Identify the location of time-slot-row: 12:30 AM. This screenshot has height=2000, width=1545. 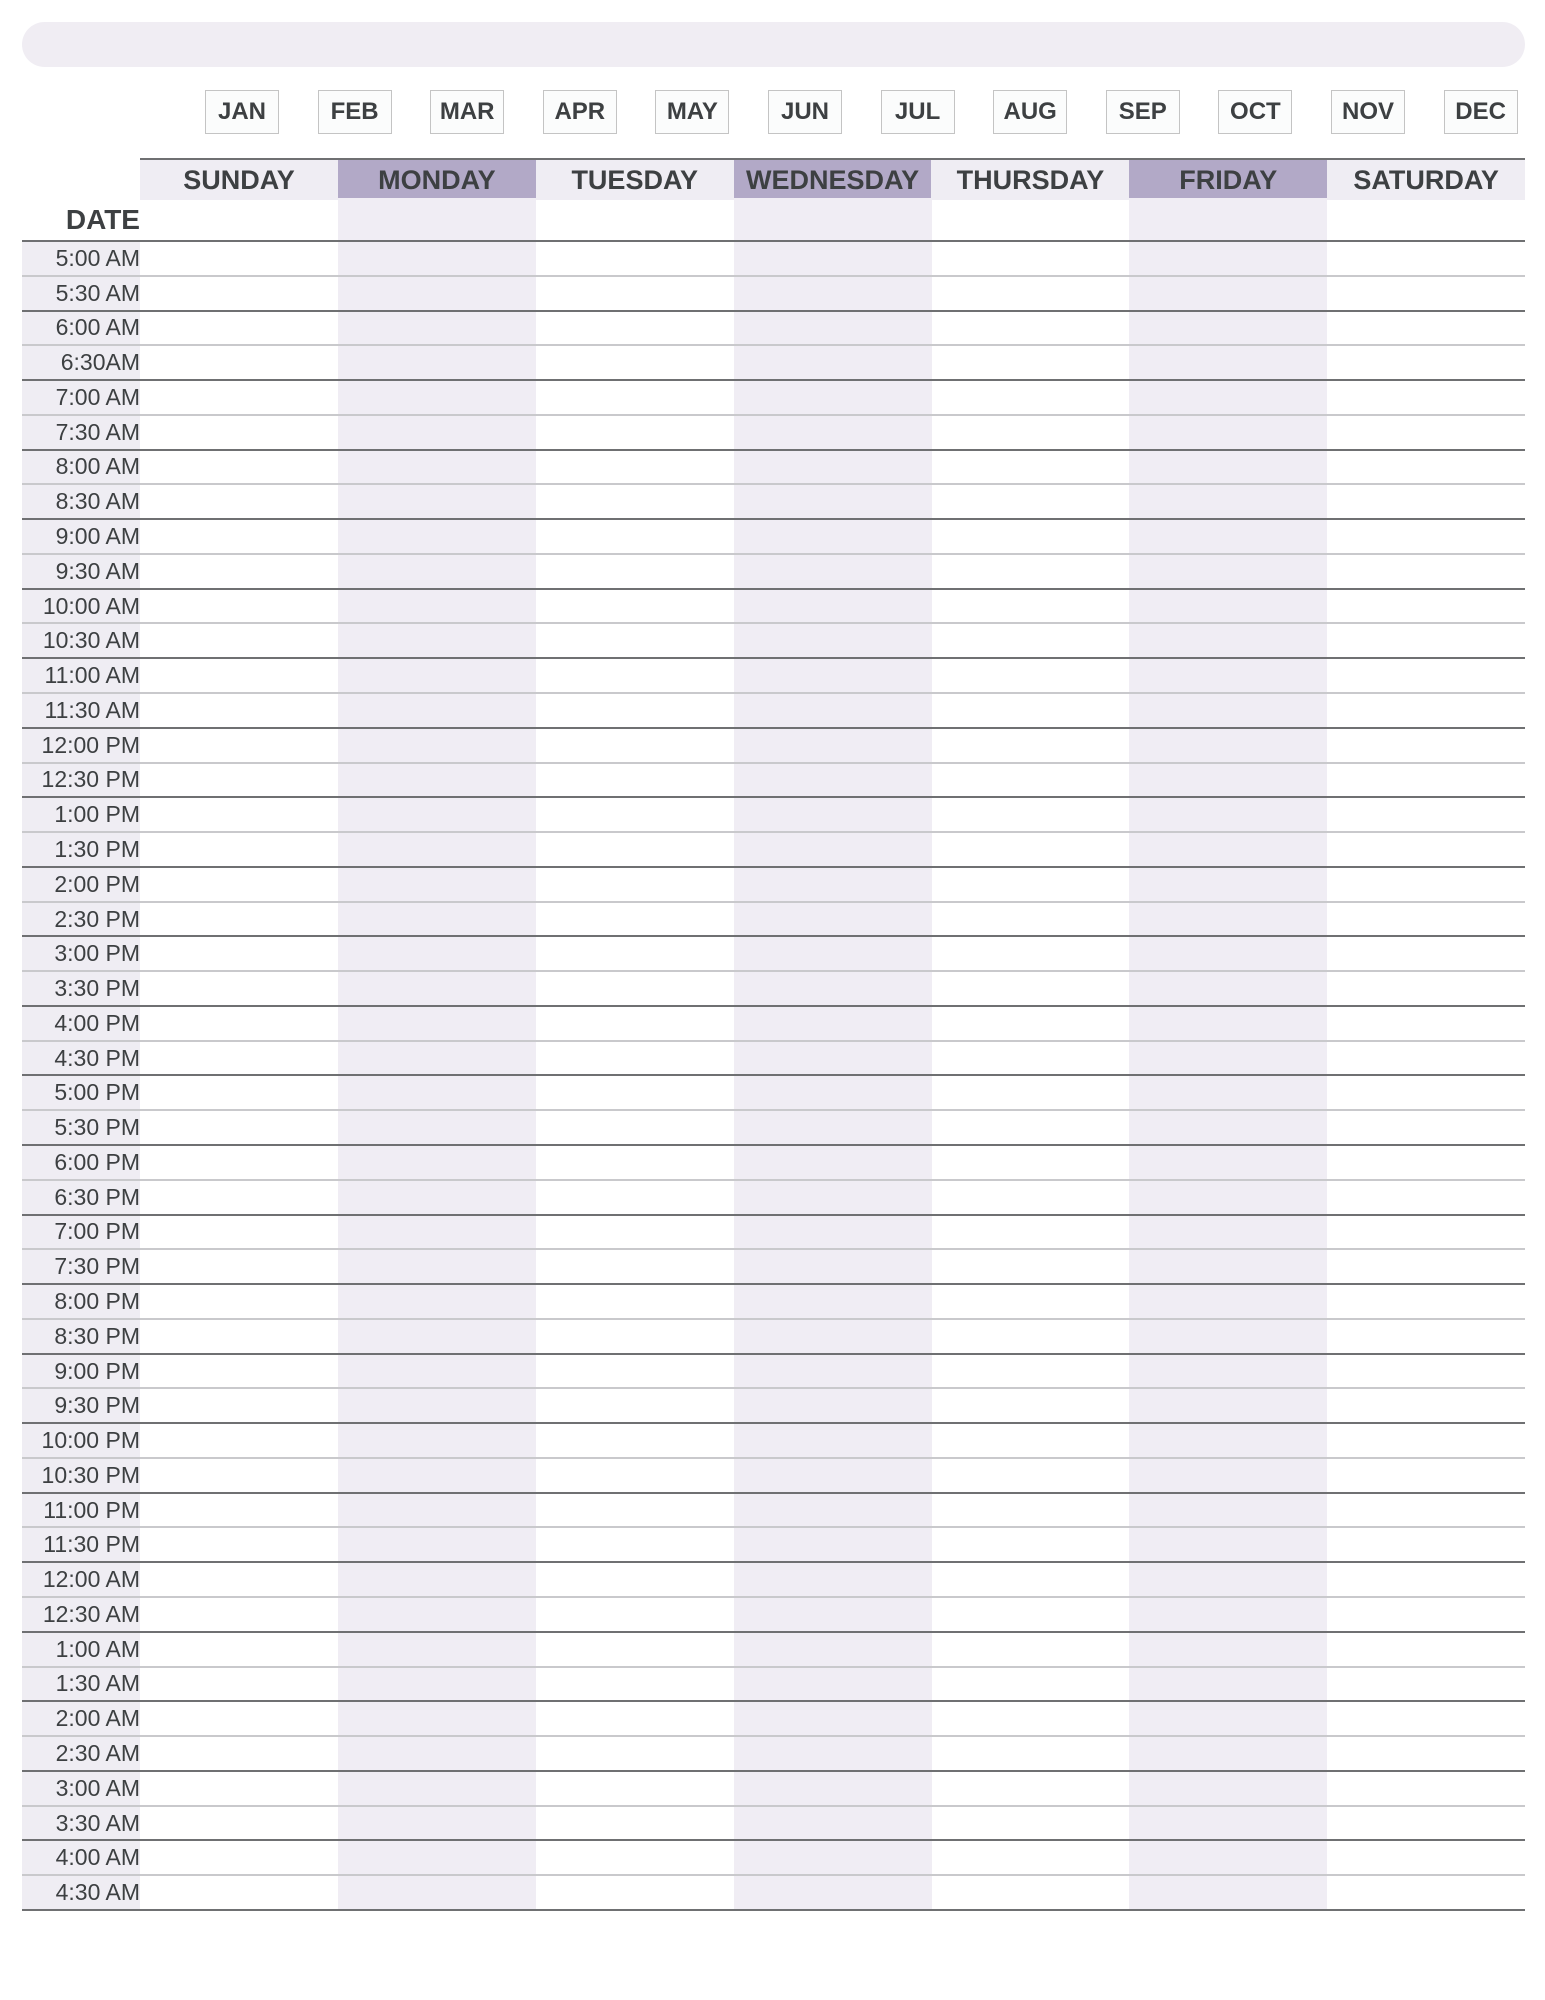
(773, 1614).